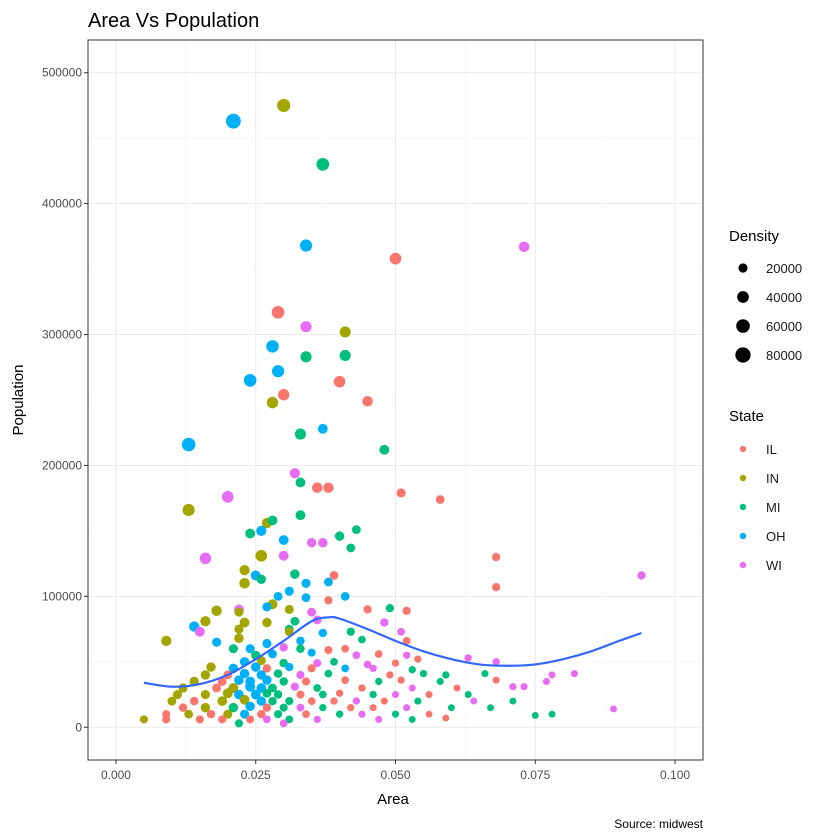  I want to click on legend-density-label: 40000, so click(784, 297).